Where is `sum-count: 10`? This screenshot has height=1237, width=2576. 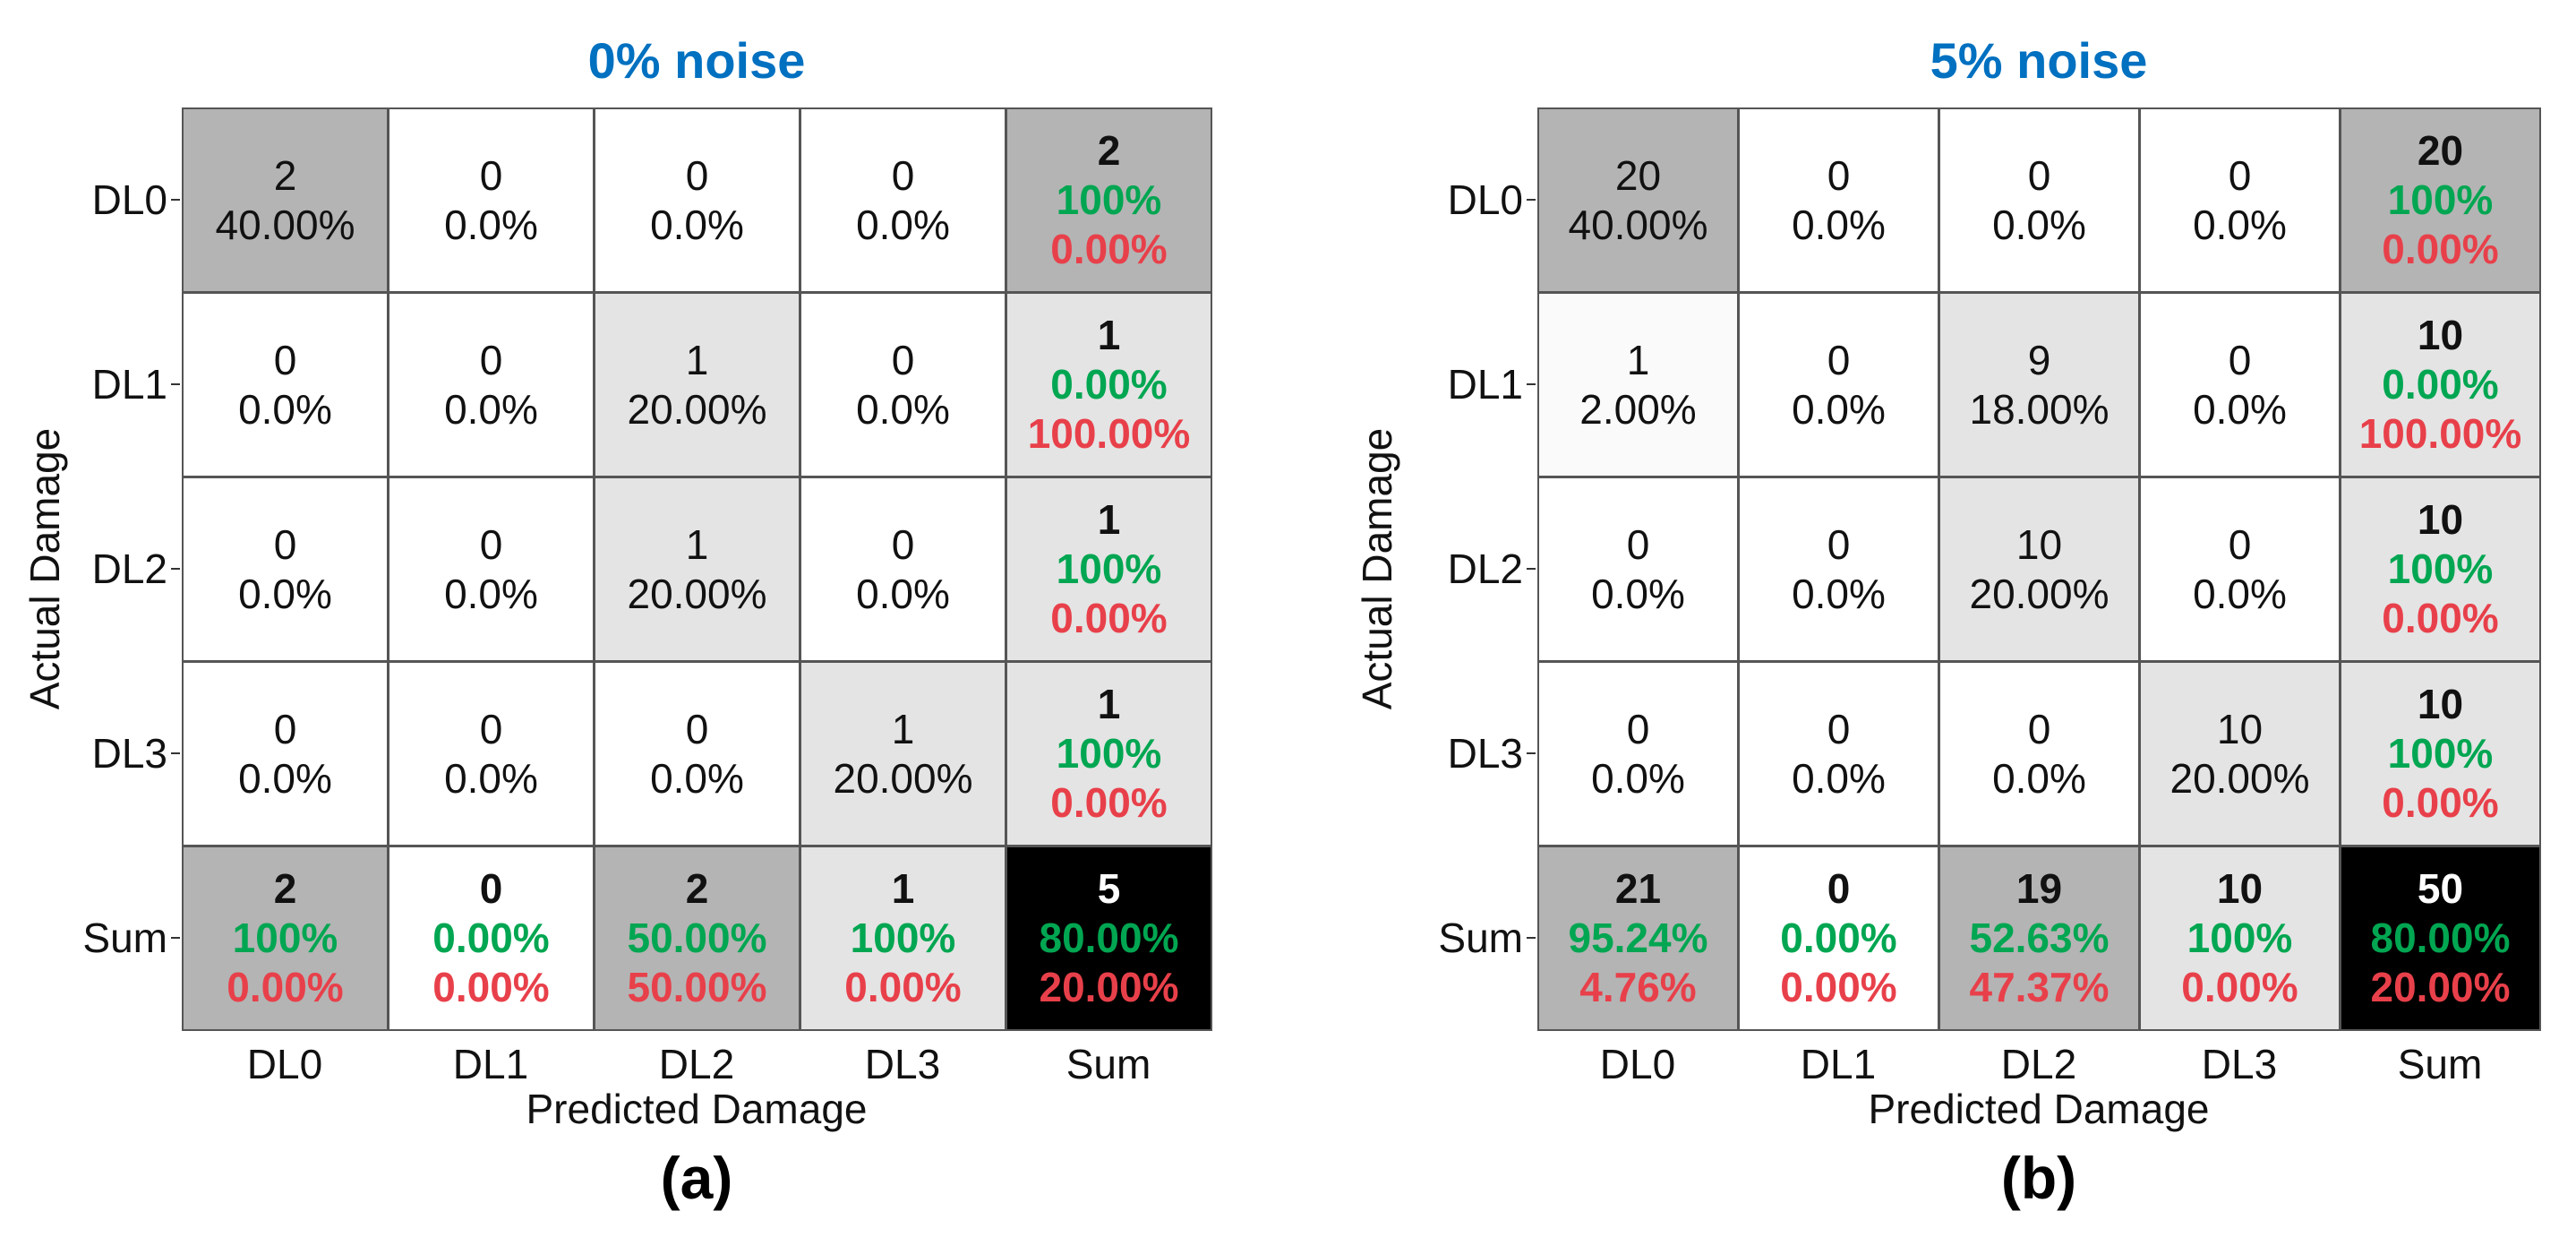
sum-count: 10 is located at coordinates (2440, 335).